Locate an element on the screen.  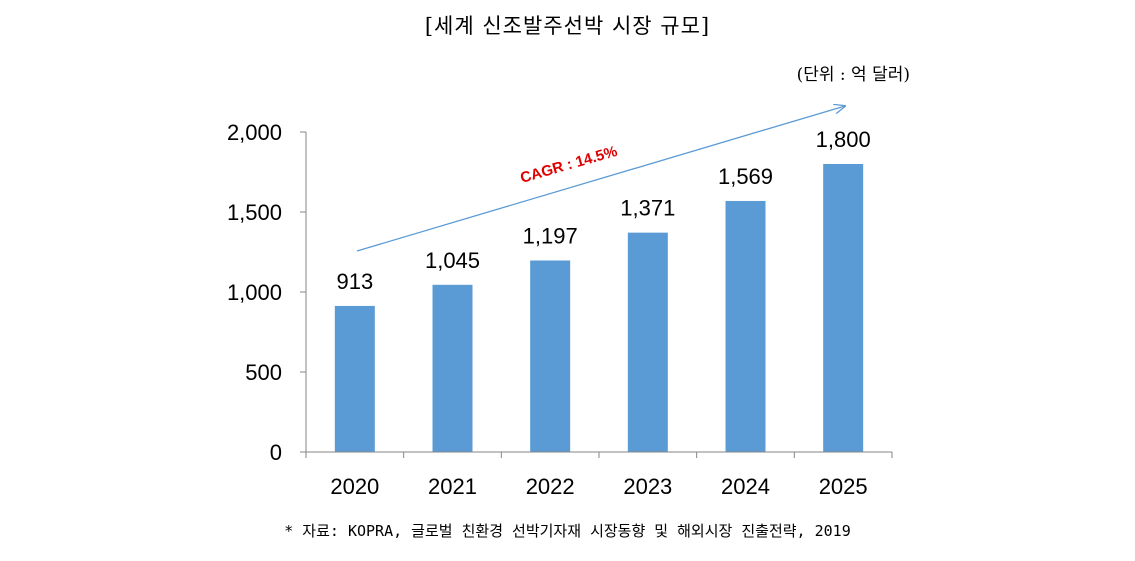
data-label-2025: 1,800 is located at coordinates (843, 139).